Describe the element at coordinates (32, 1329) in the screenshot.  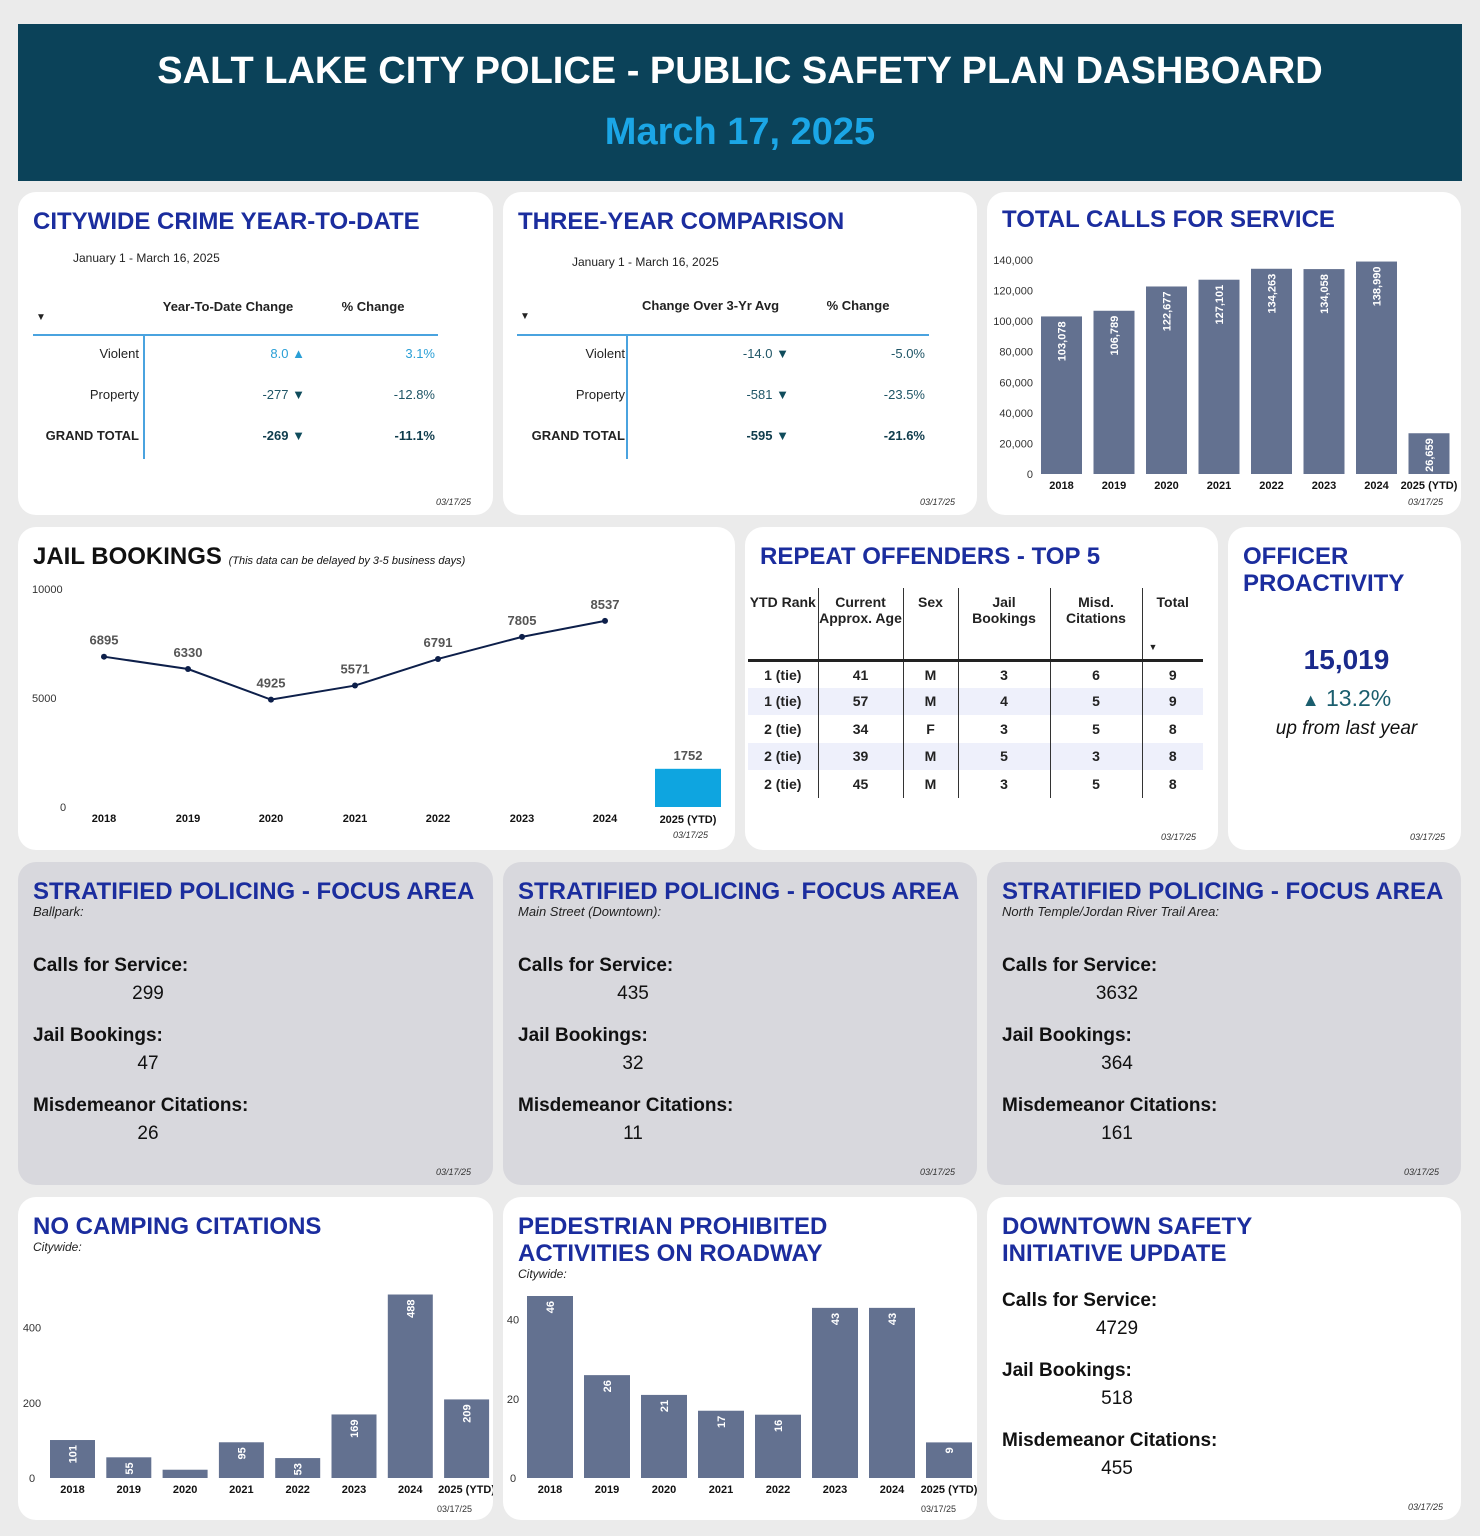
I see `y-tick-label: 400` at that location.